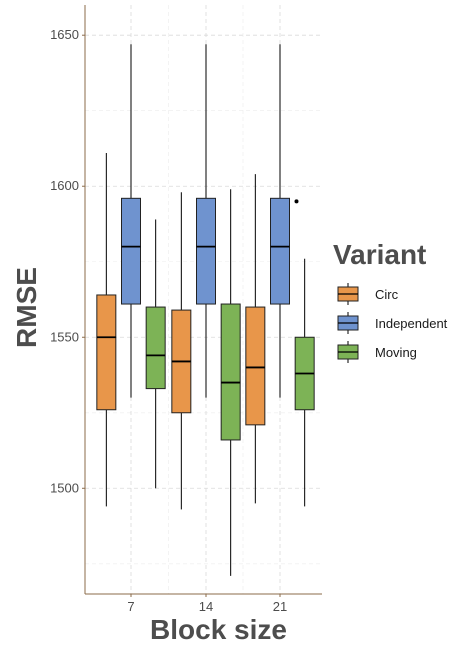  Describe the element at coordinates (130, 606) in the screenshot. I see `x-tick-label: 7` at that location.